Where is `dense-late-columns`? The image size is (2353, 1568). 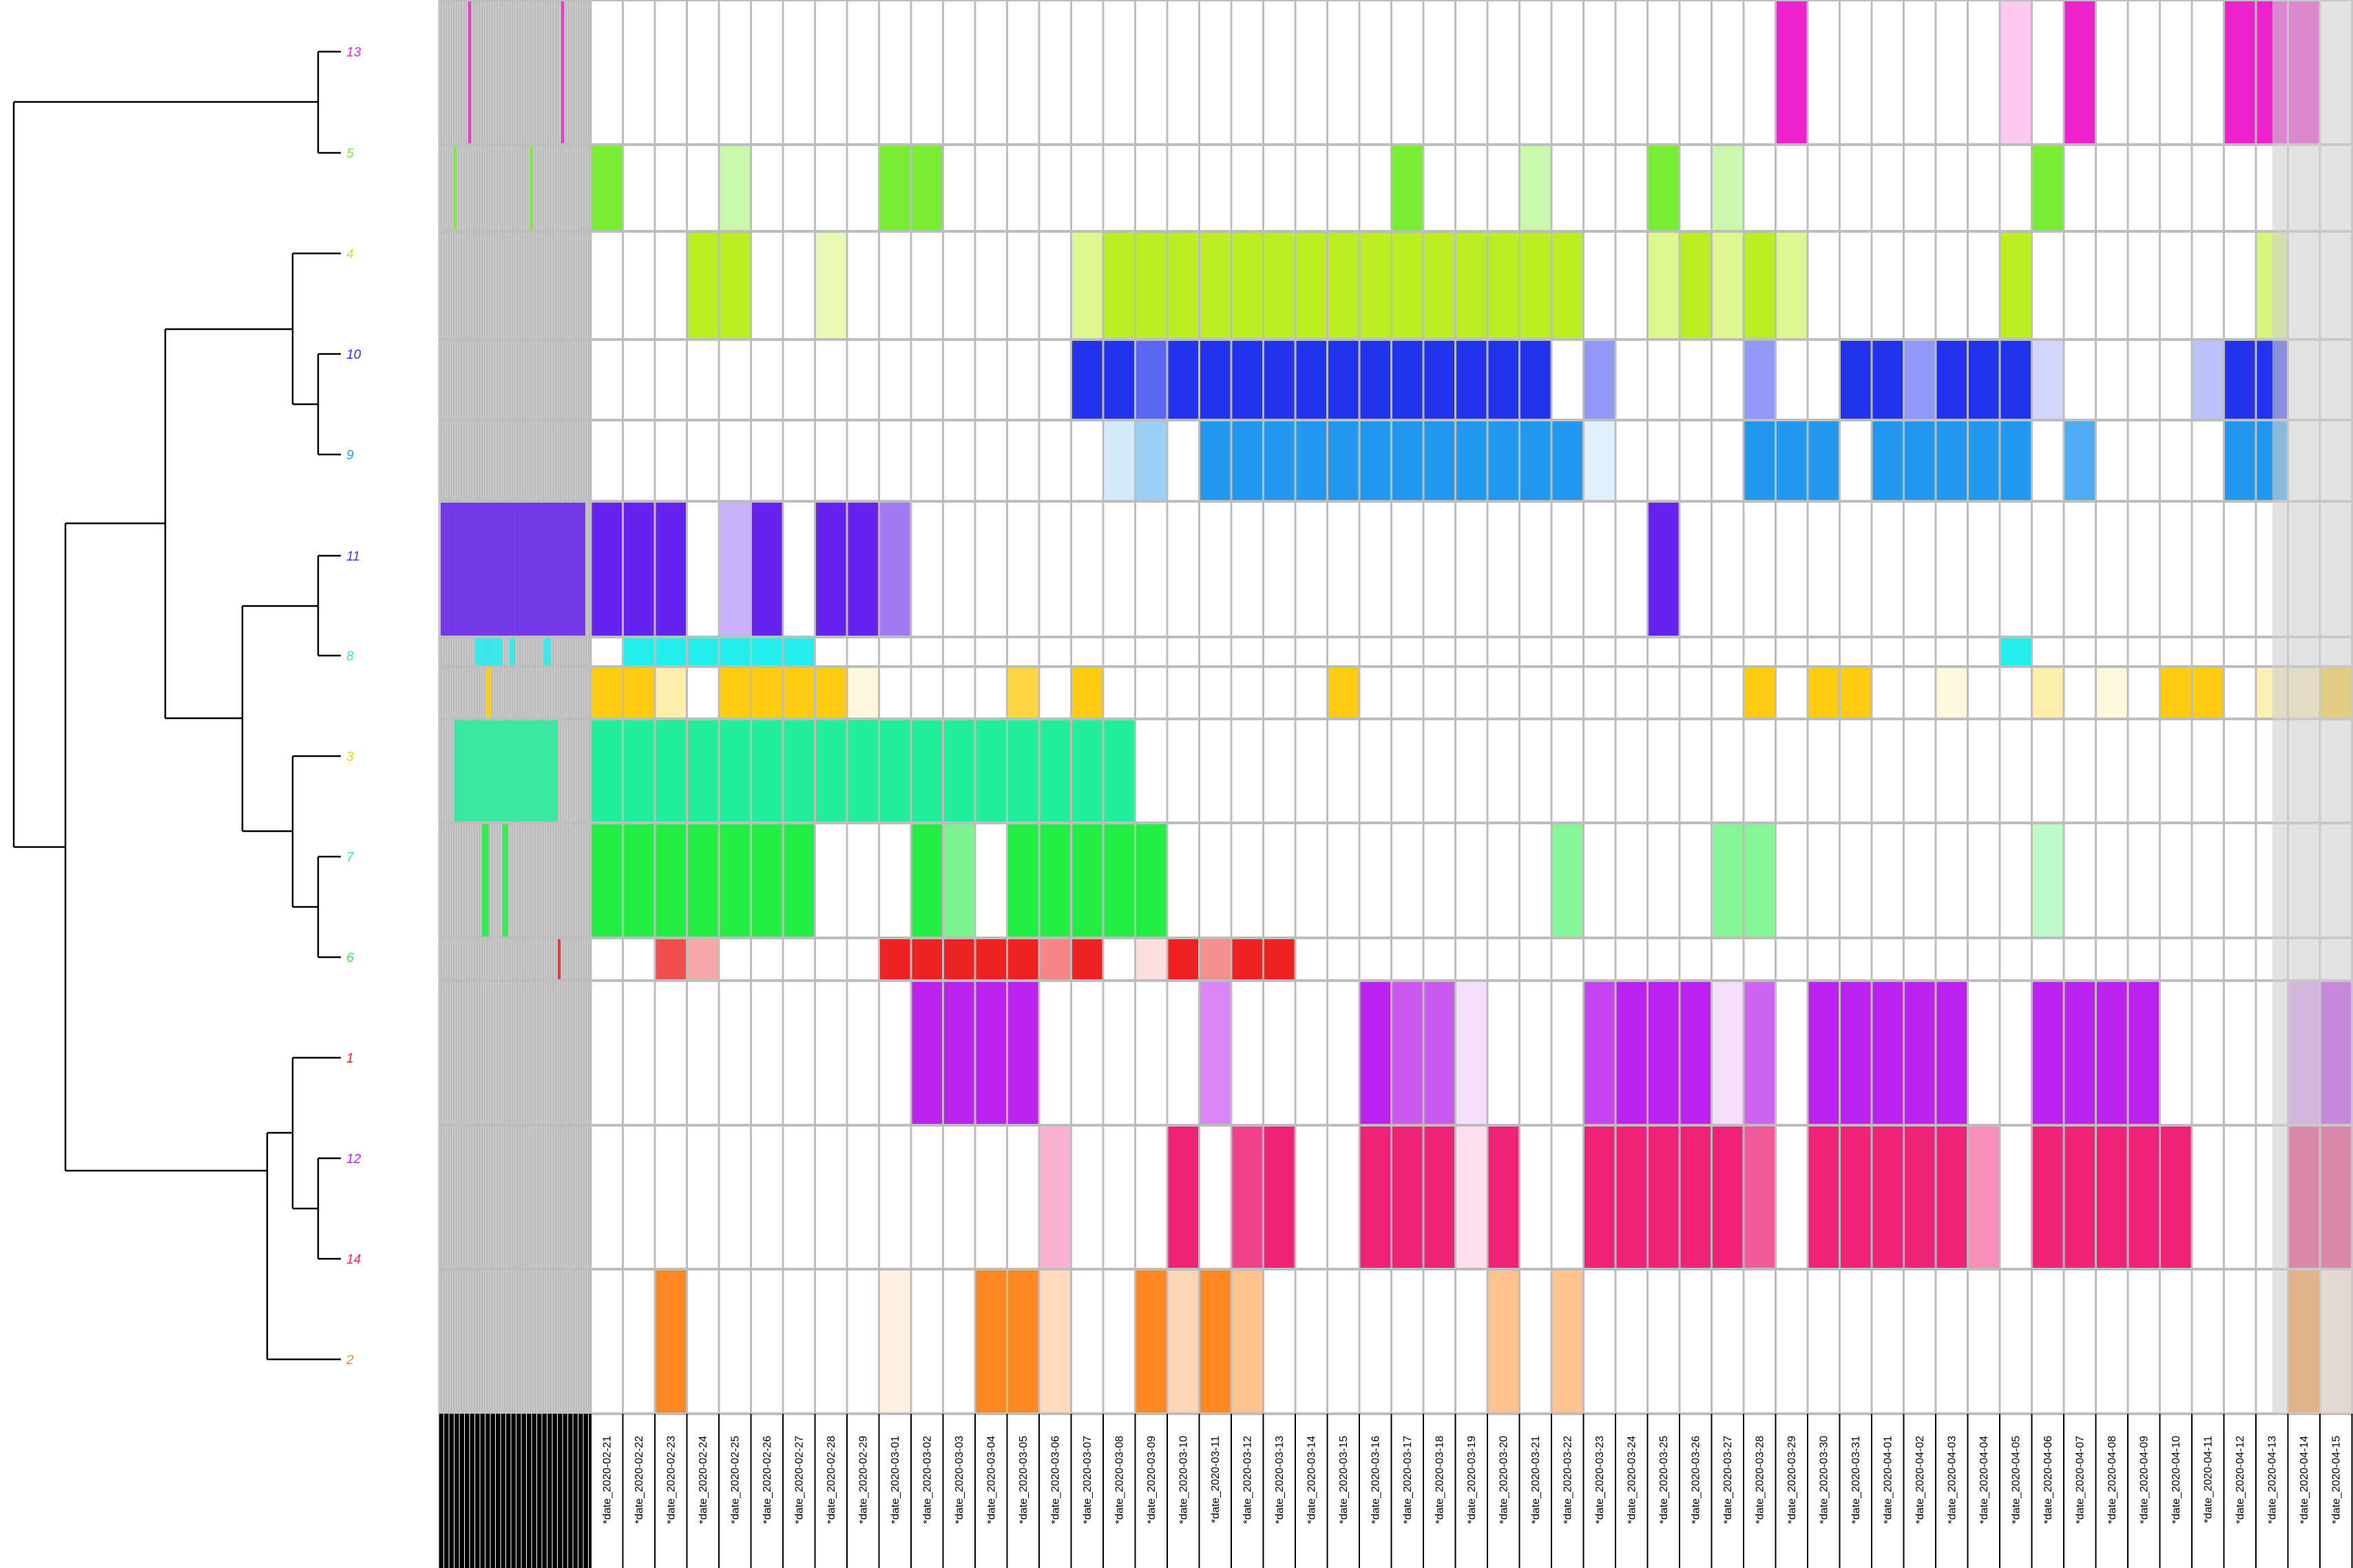
dense-late-columns is located at coordinates (2312, 707).